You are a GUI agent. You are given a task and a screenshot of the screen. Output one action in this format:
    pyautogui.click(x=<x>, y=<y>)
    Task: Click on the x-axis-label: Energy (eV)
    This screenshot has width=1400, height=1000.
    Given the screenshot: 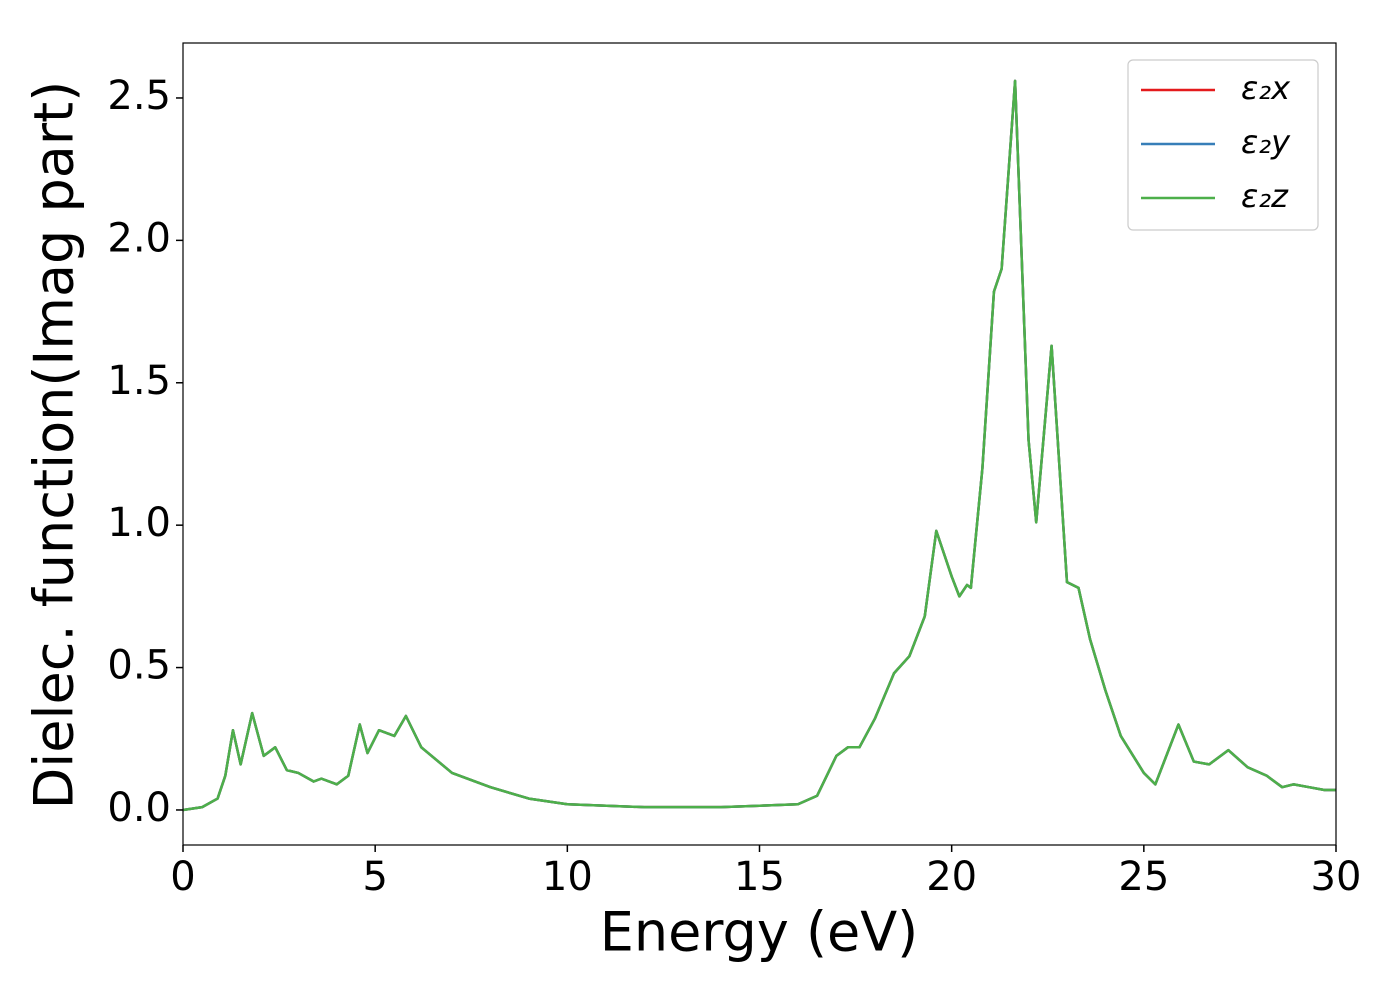 What is the action you would take?
    pyautogui.click(x=759, y=932)
    